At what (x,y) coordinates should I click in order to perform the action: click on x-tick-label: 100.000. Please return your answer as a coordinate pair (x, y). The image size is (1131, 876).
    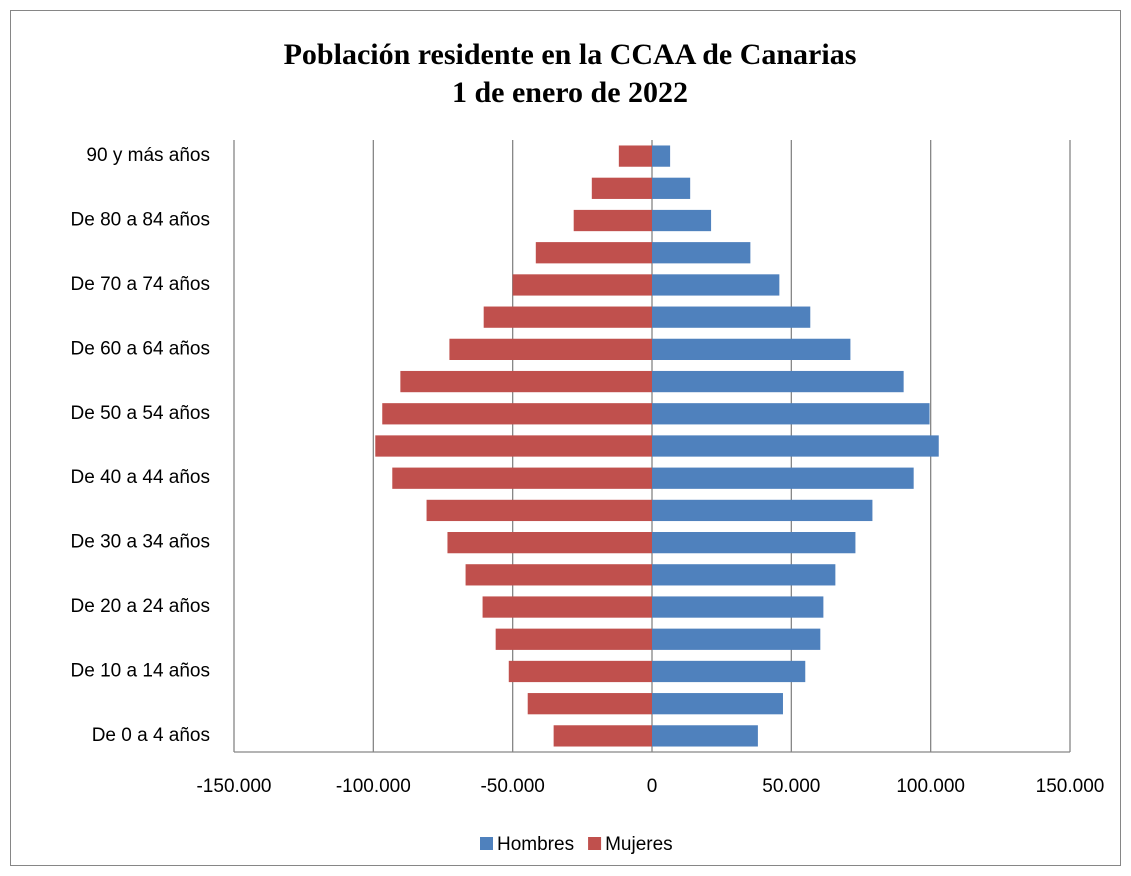
    Looking at the image, I should click on (930, 786).